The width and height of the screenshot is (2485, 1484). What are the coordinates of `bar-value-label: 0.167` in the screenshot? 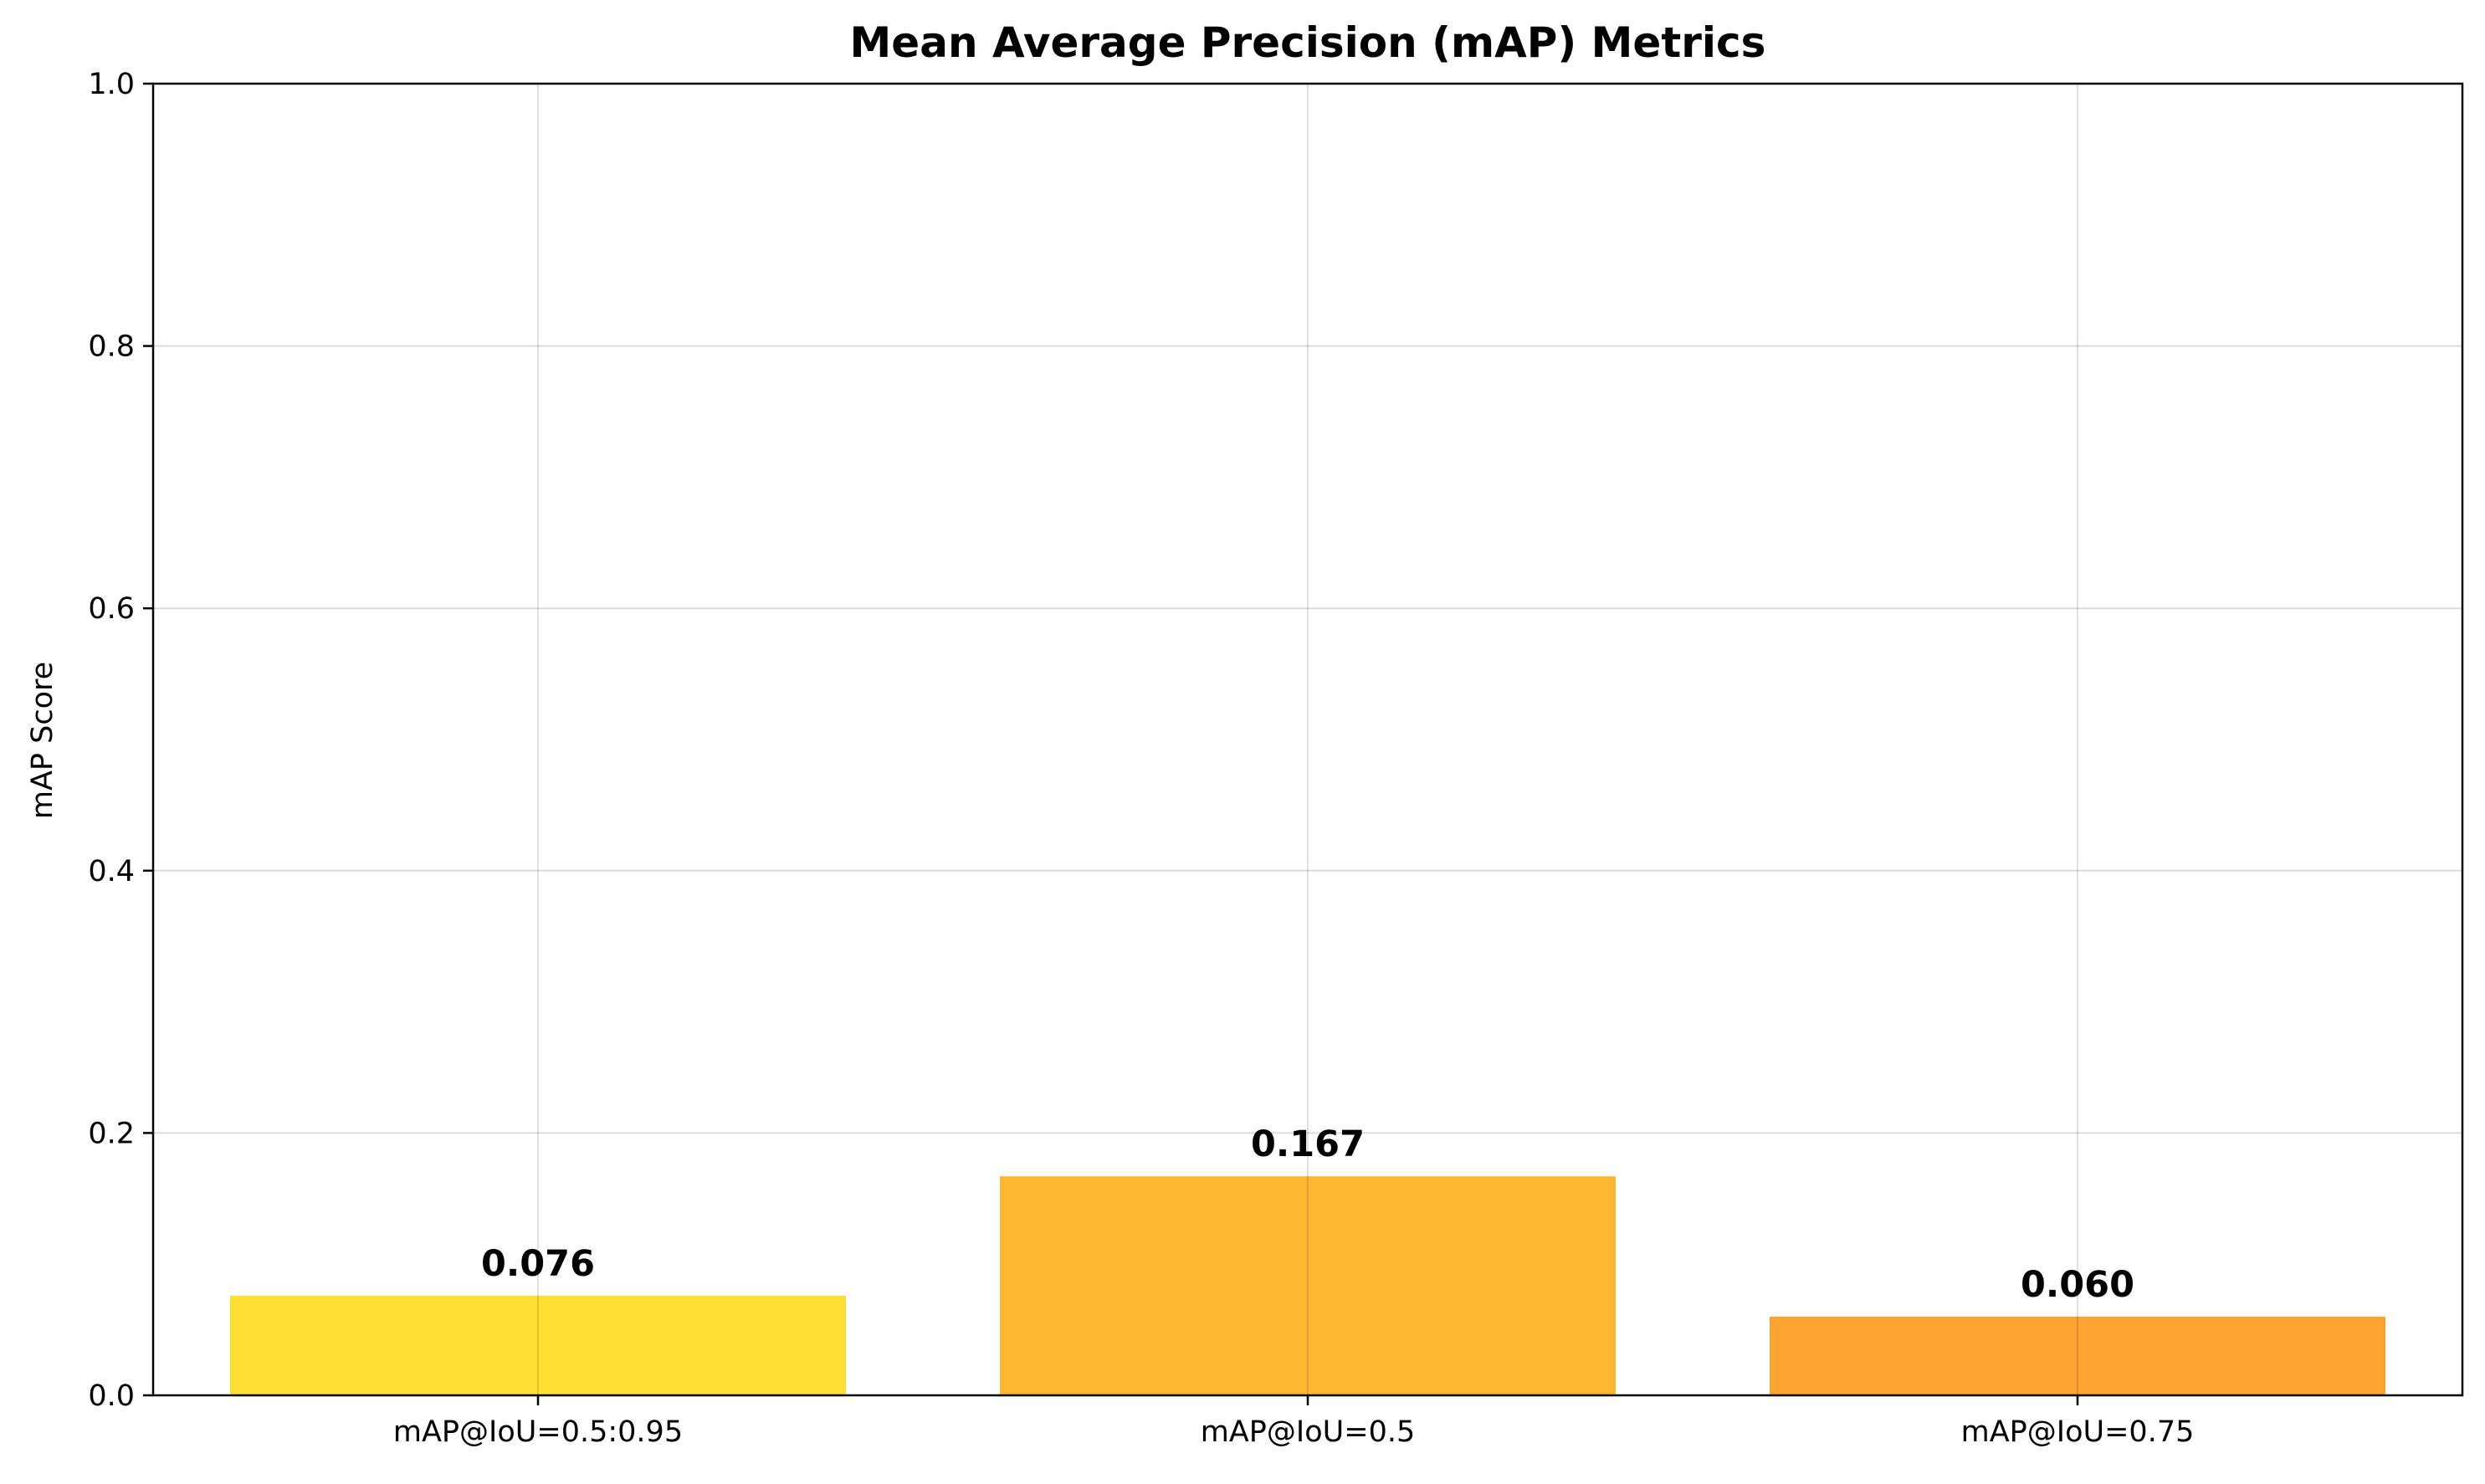 It's located at (1308, 1144).